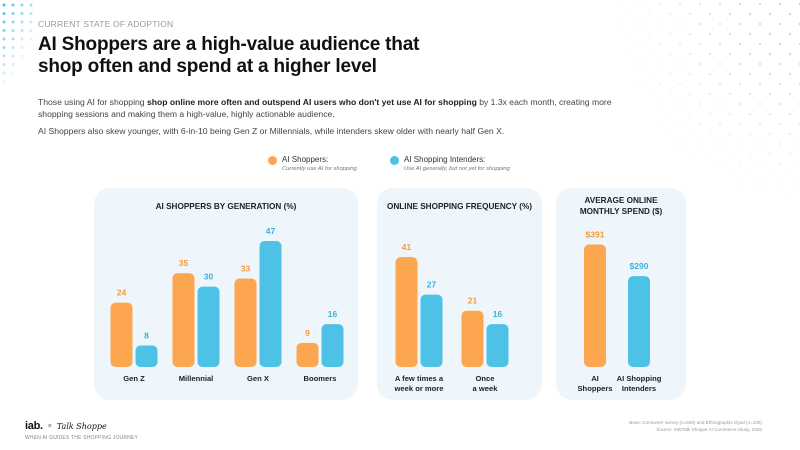 This screenshot has height=450, width=800. Describe the element at coordinates (270, 304) in the screenshot. I see `bar-gen-x-ai-shopping-intenders` at that location.